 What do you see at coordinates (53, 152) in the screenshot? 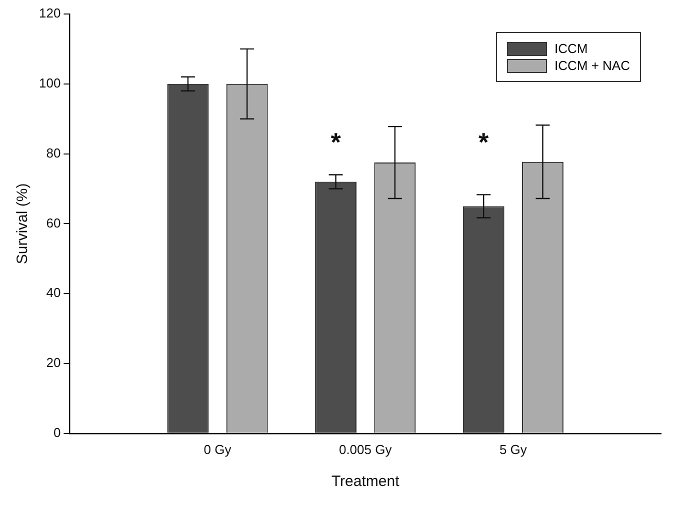
I see `y-tick-label: 80` at bounding box center [53, 152].